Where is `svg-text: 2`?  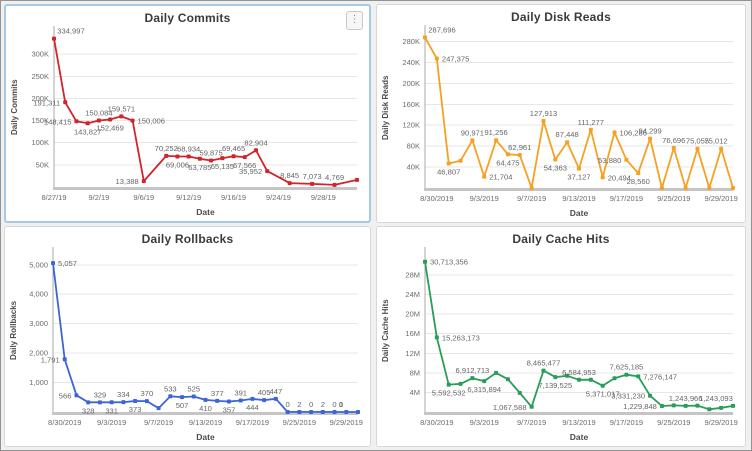
svg-text: 2 is located at coordinates (299, 404).